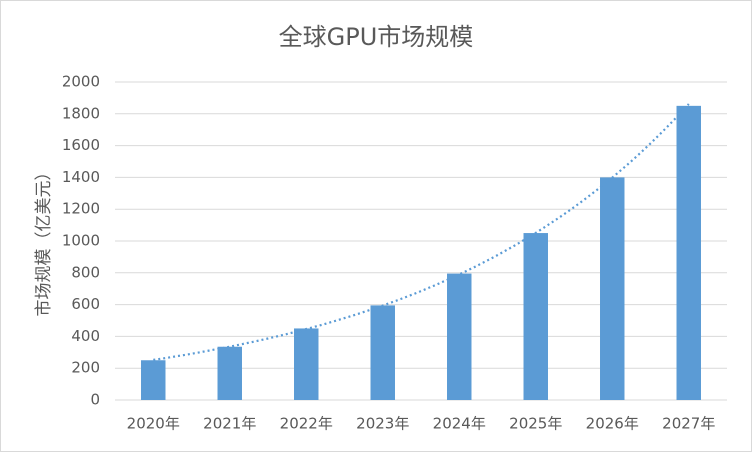 Image resolution: width=752 pixels, height=452 pixels. Describe the element at coordinates (382, 424) in the screenshot. I see `x-tick-label: 2023年` at that location.